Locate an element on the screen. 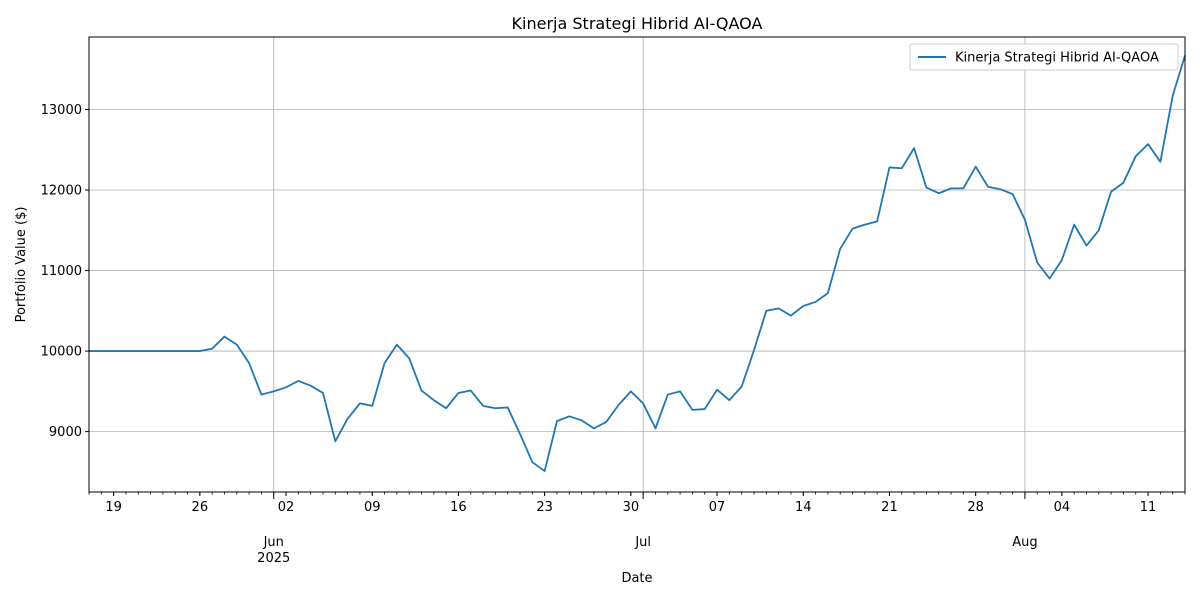 This screenshot has width=1200, height=600. x-axis-label: Date is located at coordinates (636, 578).